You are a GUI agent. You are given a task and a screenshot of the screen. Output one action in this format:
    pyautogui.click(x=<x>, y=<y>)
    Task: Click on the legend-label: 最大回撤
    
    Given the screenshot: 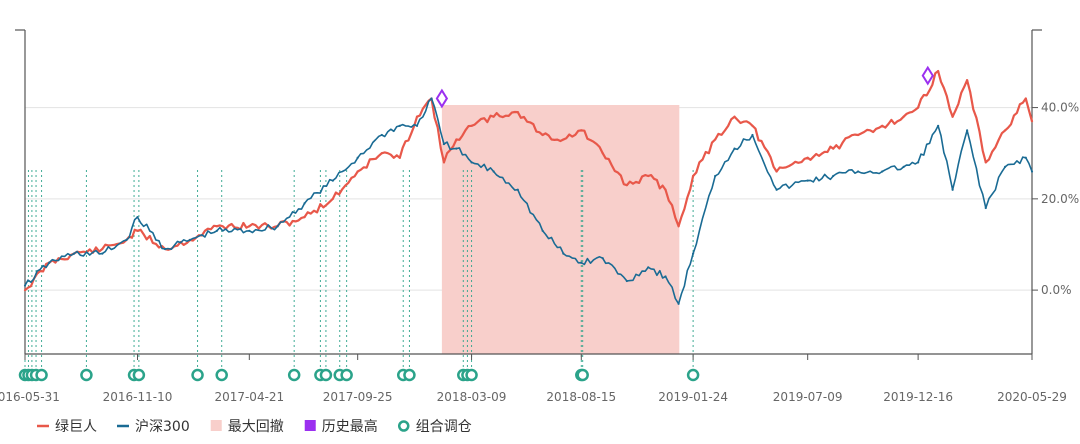 What is the action you would take?
    pyautogui.click(x=256, y=427)
    